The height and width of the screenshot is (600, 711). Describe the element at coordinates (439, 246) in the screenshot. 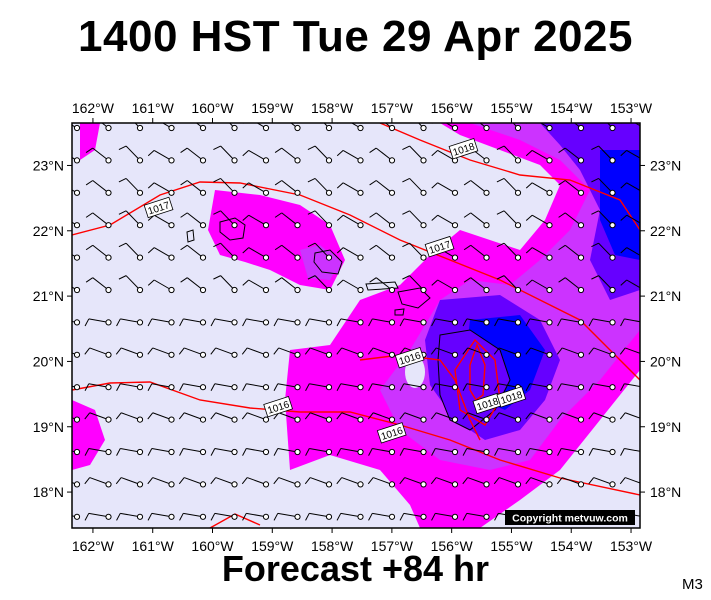

I see `isobar-label-box` at that location.